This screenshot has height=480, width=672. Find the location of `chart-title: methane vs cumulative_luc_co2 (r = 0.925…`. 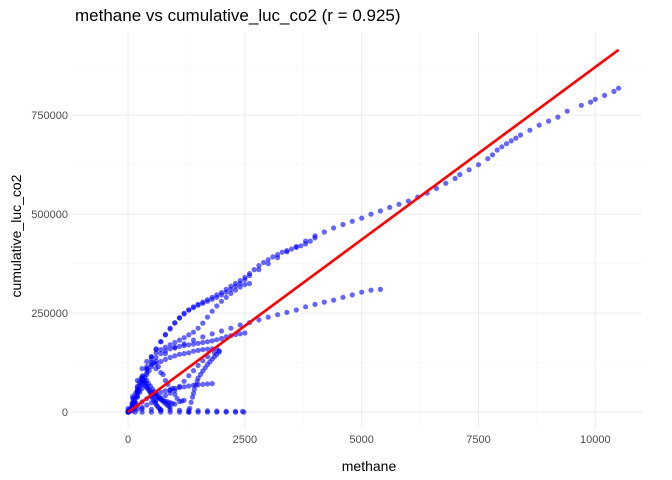

chart-title: methane vs cumulative_luc_co2 (r = 0.925… is located at coordinates (238, 15).